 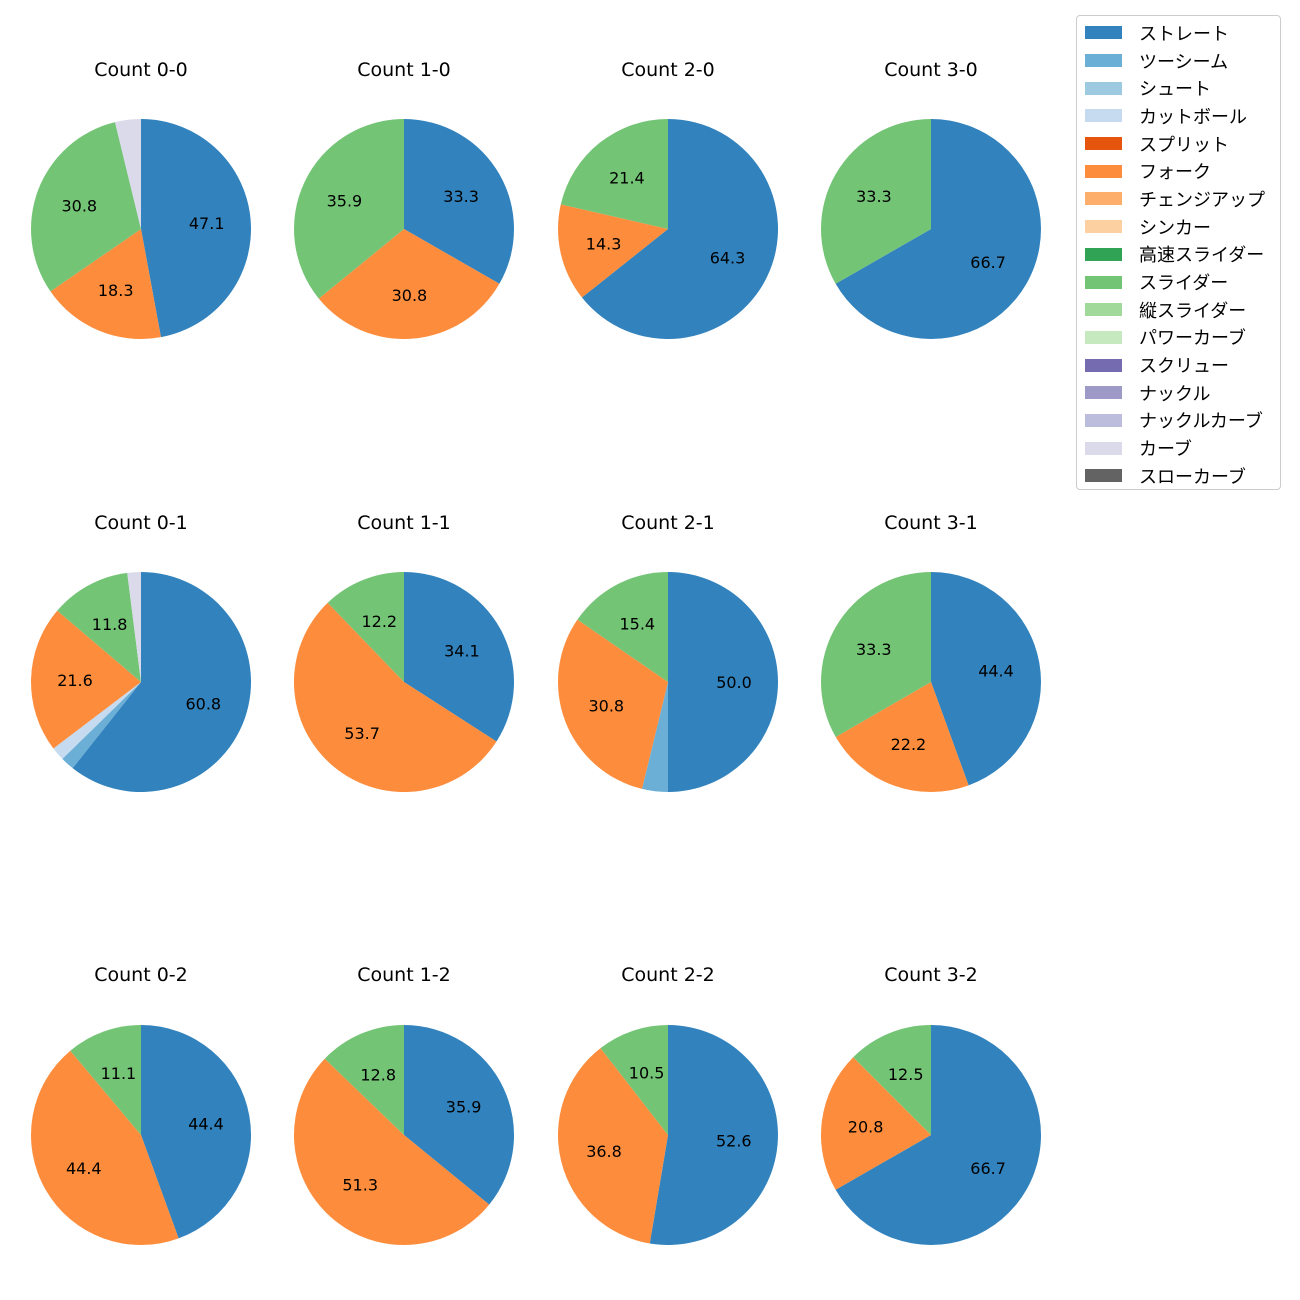 I want to click on legend-item: フォーク, so click(x=1182, y=171).